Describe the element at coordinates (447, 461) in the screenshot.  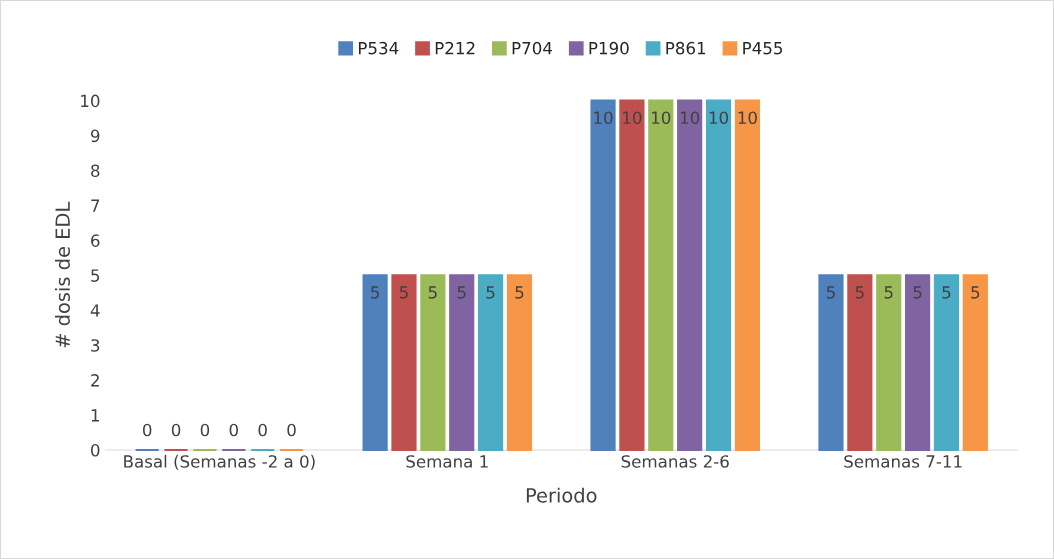
I see `x-tick-label: Semana 1` at that location.